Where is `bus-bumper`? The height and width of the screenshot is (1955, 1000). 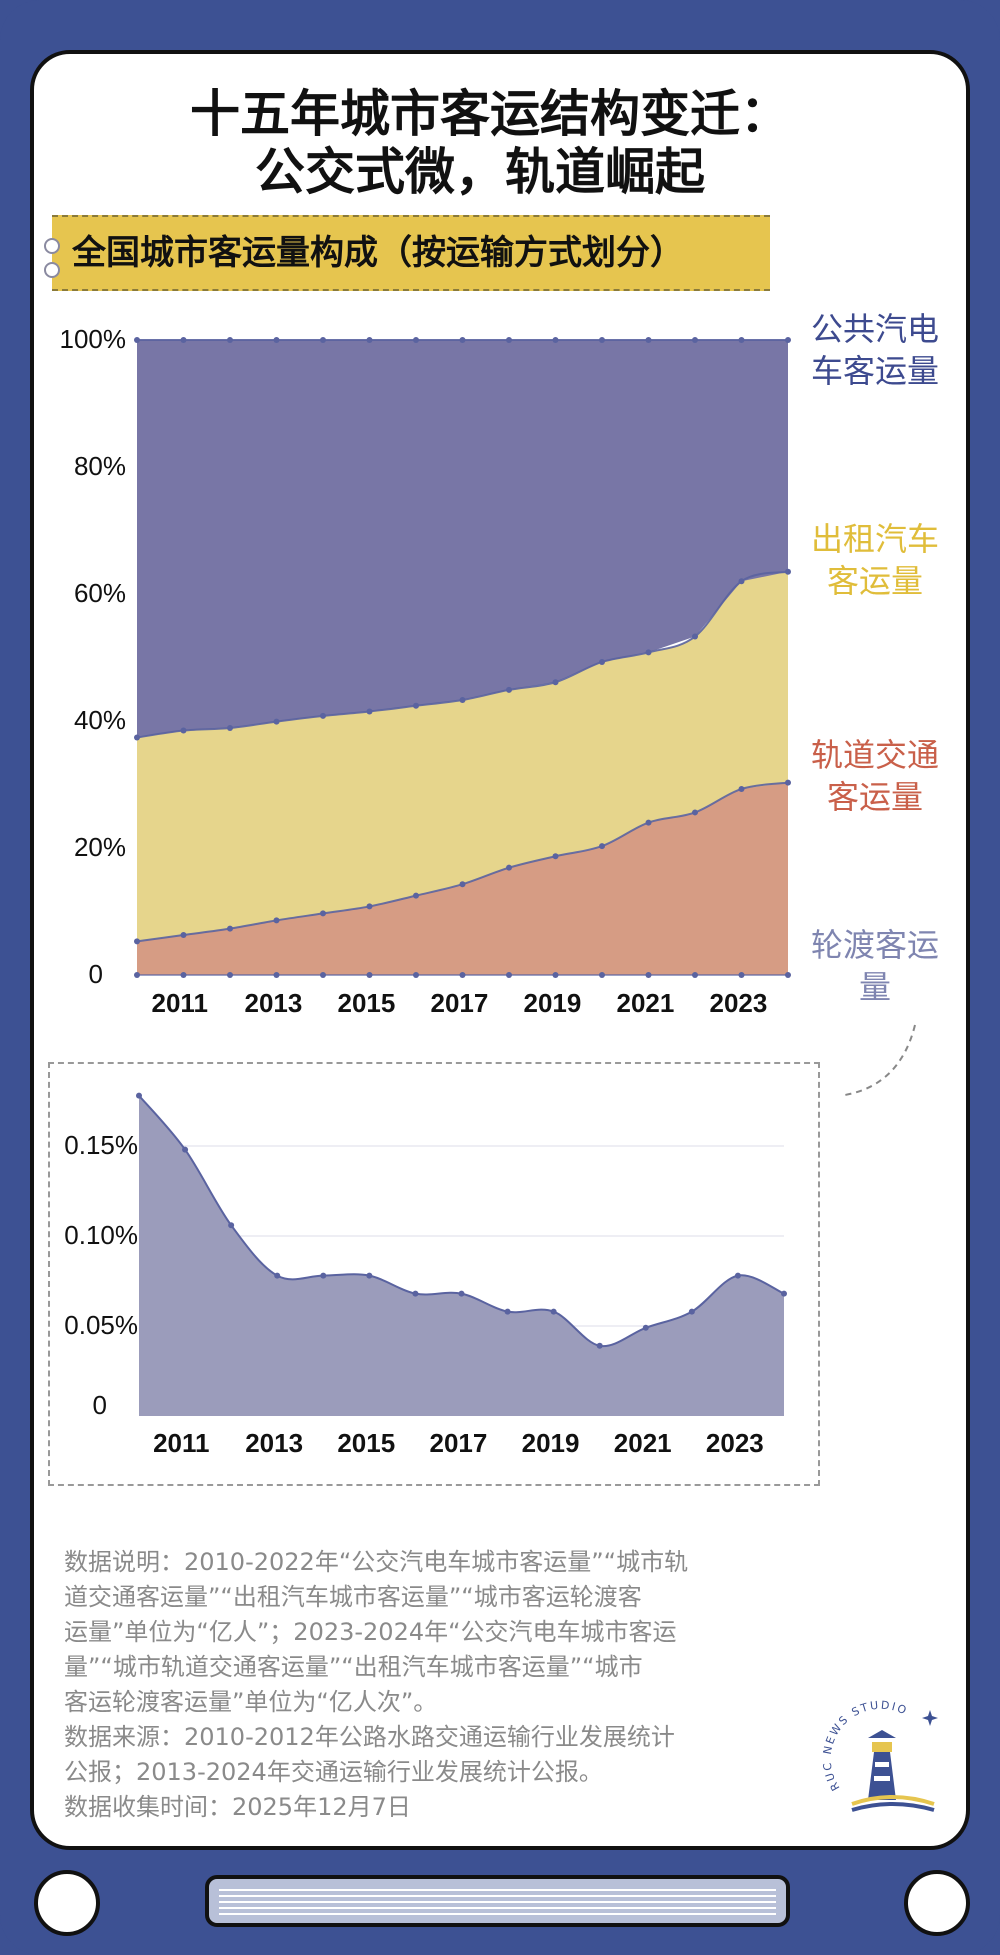
bus-bumper is located at coordinates (497, 1901).